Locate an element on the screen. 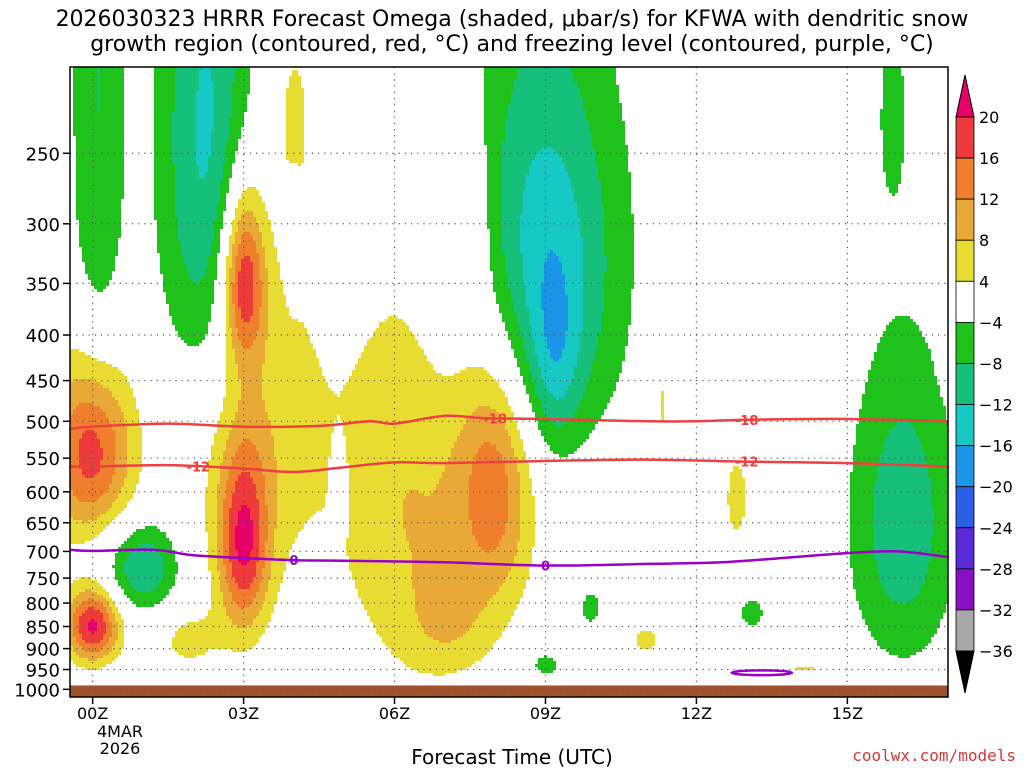 Image resolution: width=1024 pixels, height=769 pixels. y-tick-label-850: 850 is located at coordinates (43, 627).